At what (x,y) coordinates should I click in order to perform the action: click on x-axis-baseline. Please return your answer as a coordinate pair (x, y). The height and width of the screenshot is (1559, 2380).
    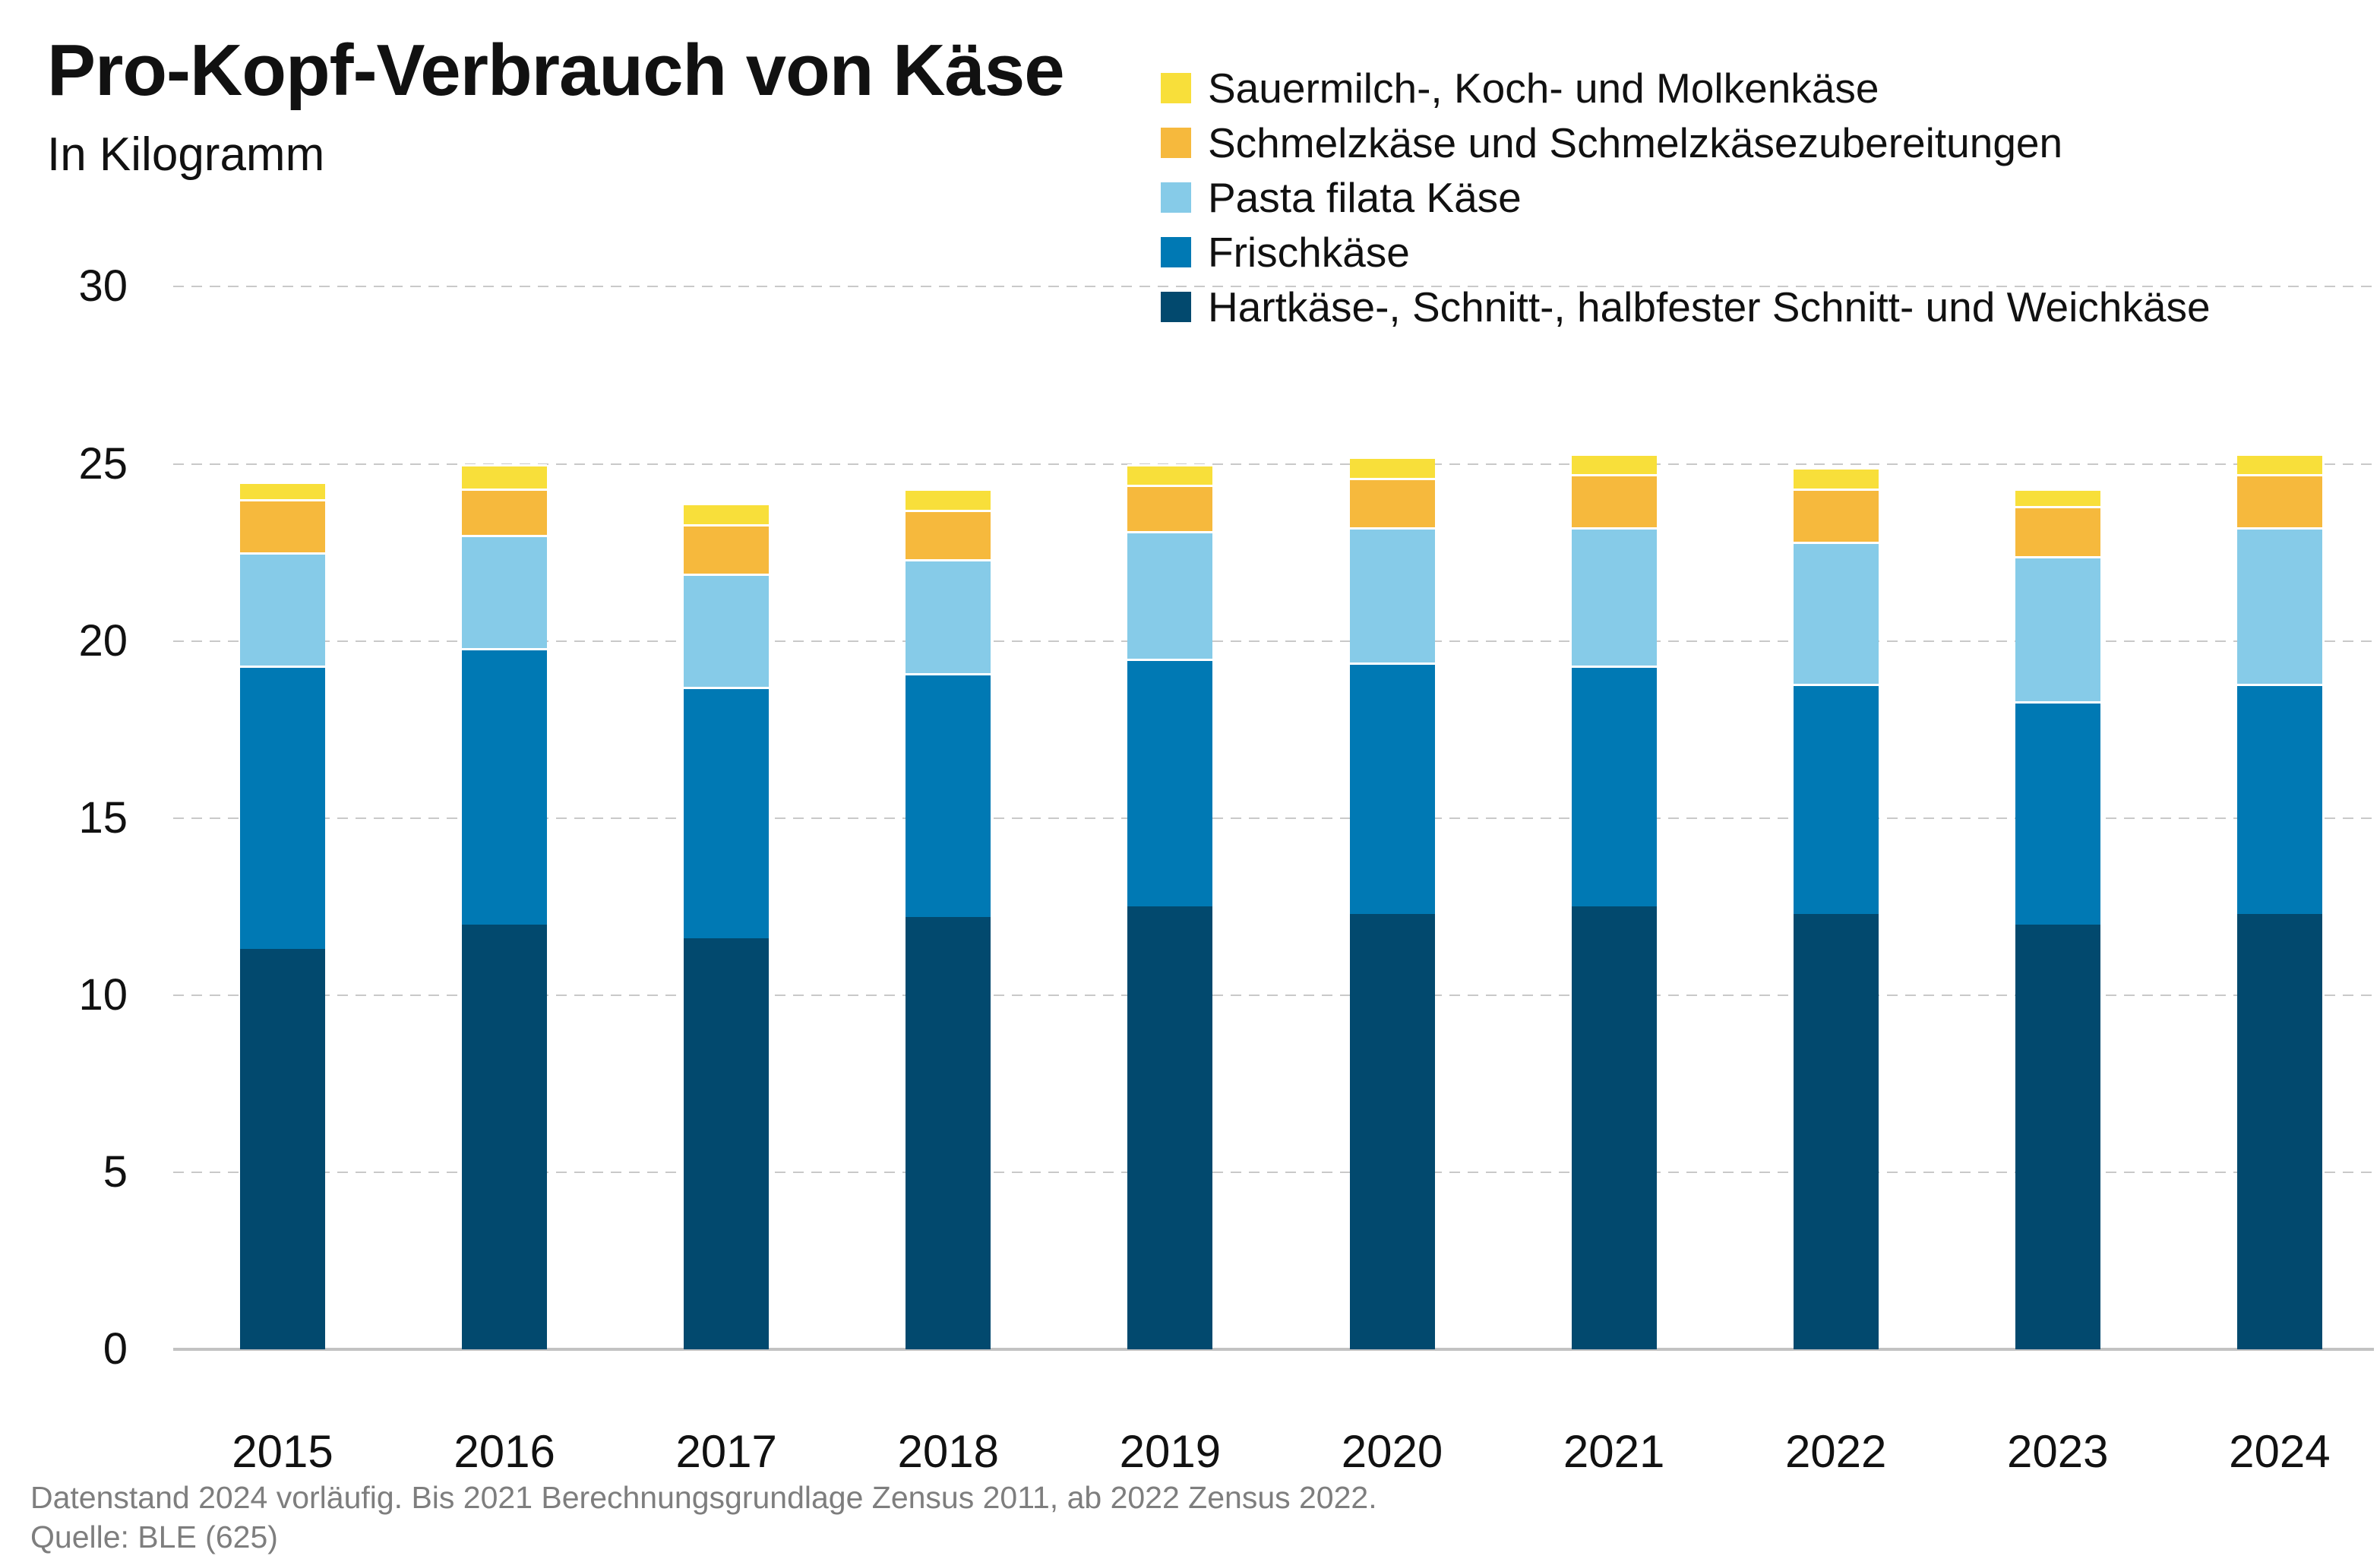
    Looking at the image, I should click on (1273, 1349).